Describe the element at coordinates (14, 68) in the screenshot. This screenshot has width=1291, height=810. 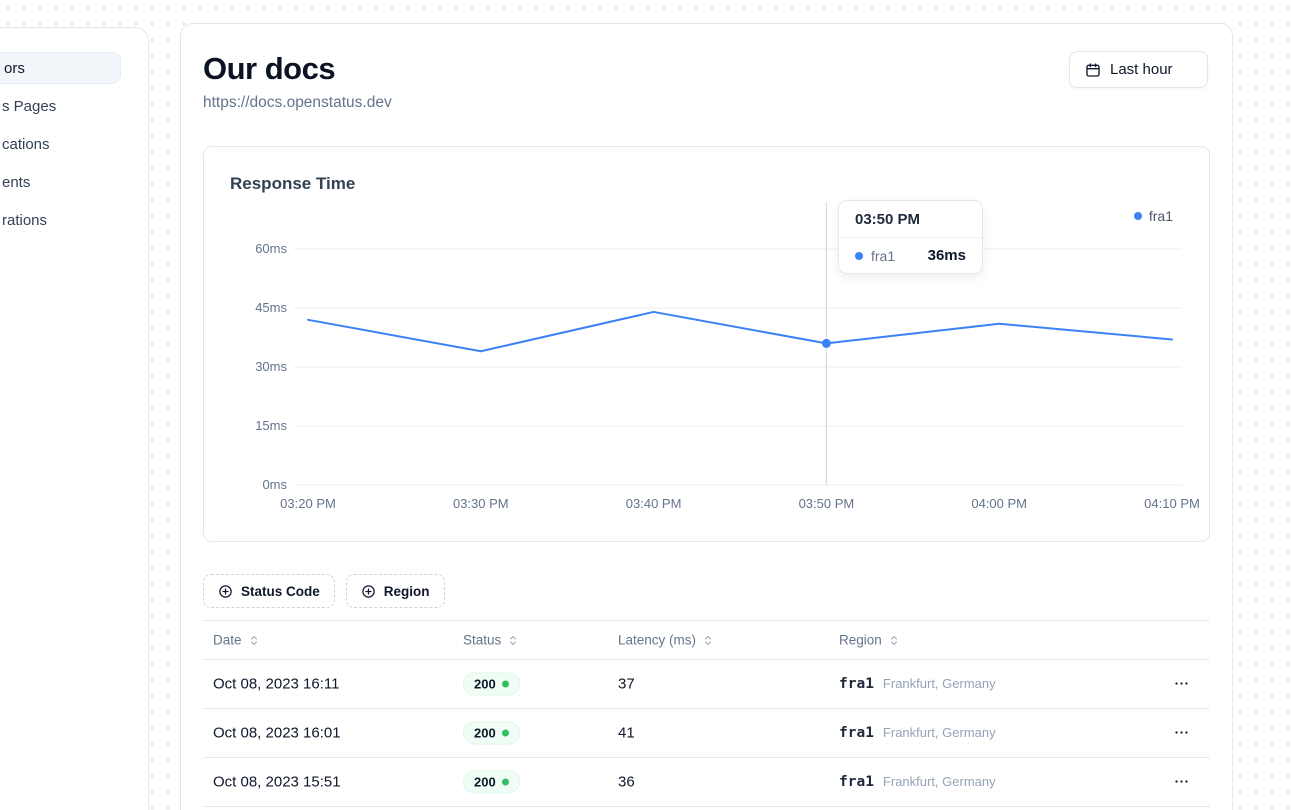
I see `sidebar-item-label: ors` at that location.